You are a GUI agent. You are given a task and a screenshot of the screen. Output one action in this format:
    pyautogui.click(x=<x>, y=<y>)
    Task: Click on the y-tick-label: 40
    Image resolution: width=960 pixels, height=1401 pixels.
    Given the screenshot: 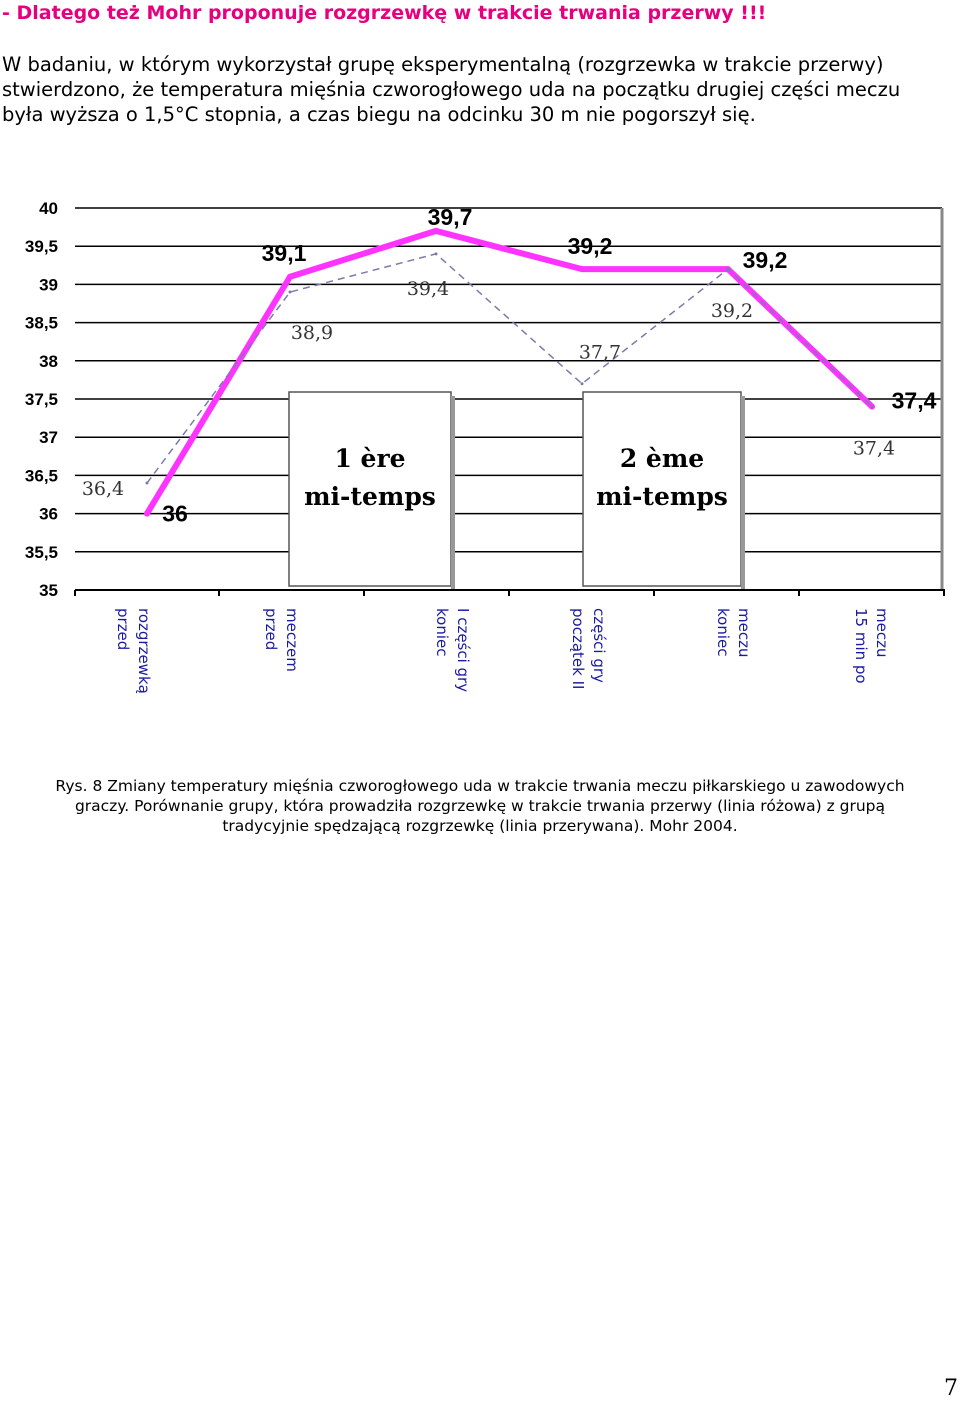 What is the action you would take?
    pyautogui.click(x=48, y=208)
    